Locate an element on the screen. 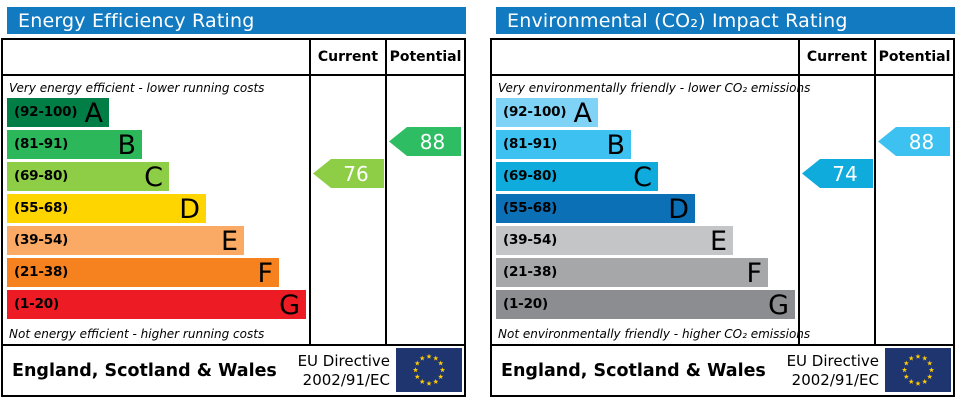 This screenshot has width=957, height=404. panel-title-bar: Environmental (CO₂) Impact Rating is located at coordinates (725, 20).